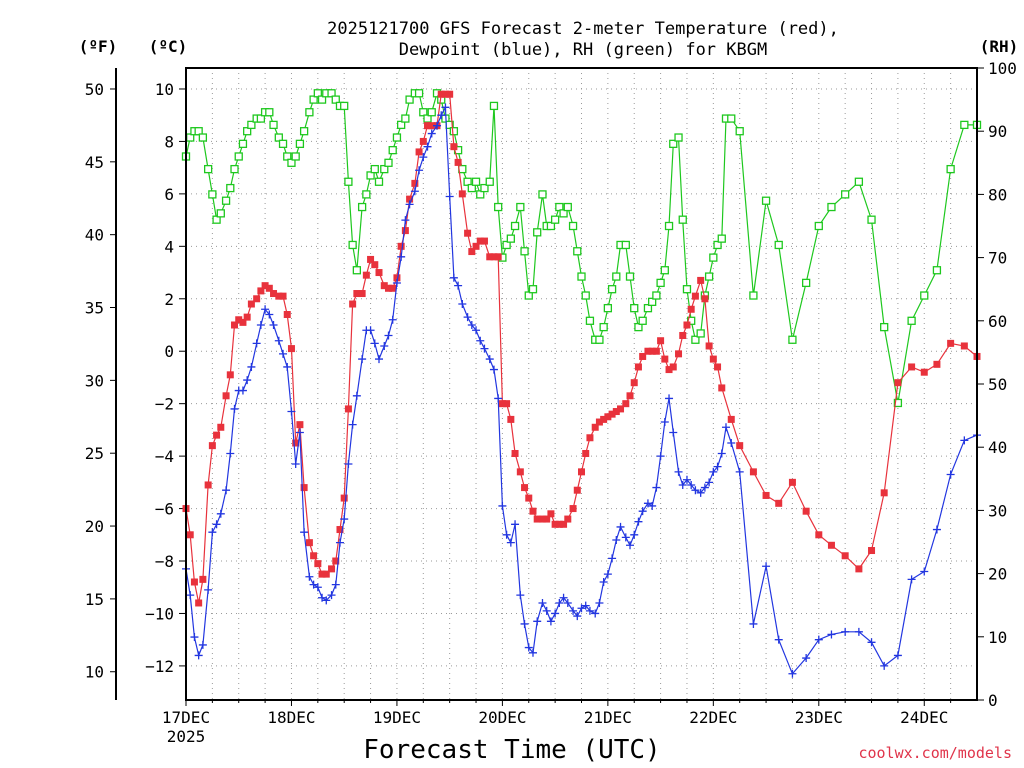  I want to click on celsius-tick-label: −8, so click(164, 561).